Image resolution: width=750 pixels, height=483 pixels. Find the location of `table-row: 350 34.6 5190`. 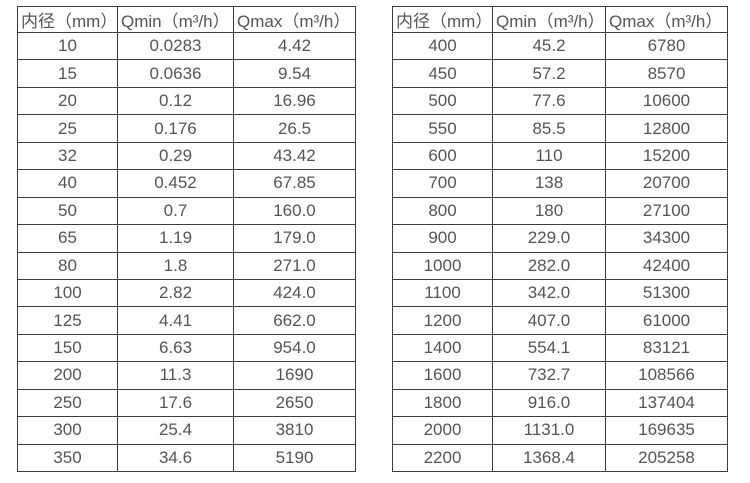

table-row: 350 34.6 5190 is located at coordinates (186, 458).